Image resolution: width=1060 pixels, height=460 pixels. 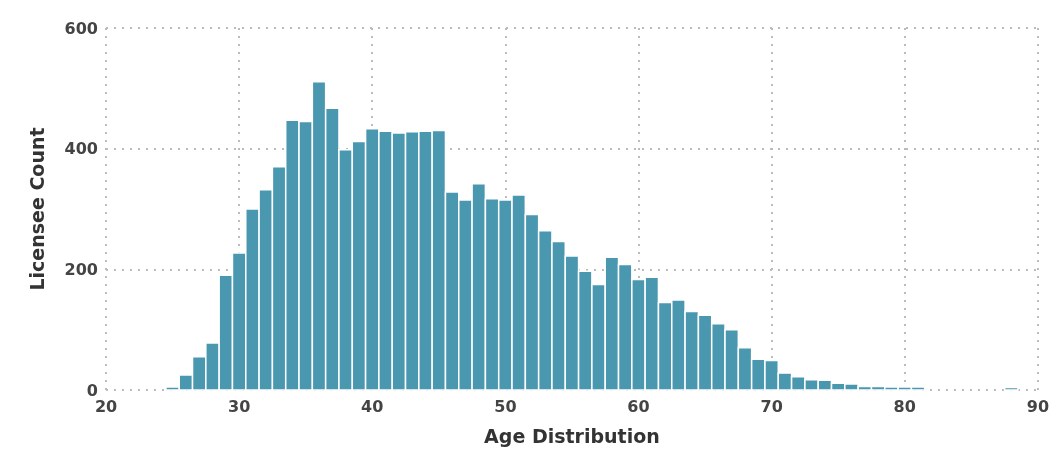 What do you see at coordinates (771, 406) in the screenshot?
I see `x-tick-label: 70` at bounding box center [771, 406].